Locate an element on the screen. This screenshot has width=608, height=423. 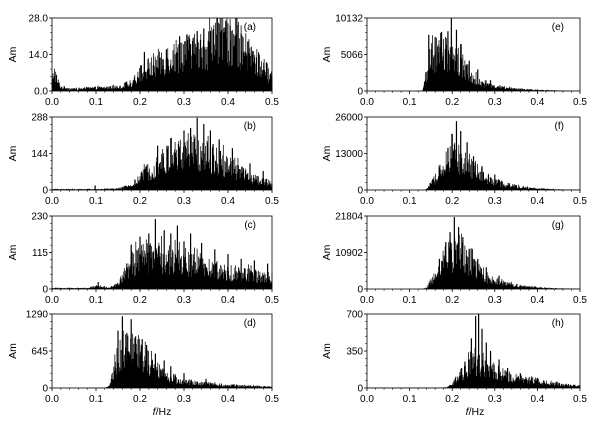
y-tick-label: 26000 is located at coordinates (349, 118).